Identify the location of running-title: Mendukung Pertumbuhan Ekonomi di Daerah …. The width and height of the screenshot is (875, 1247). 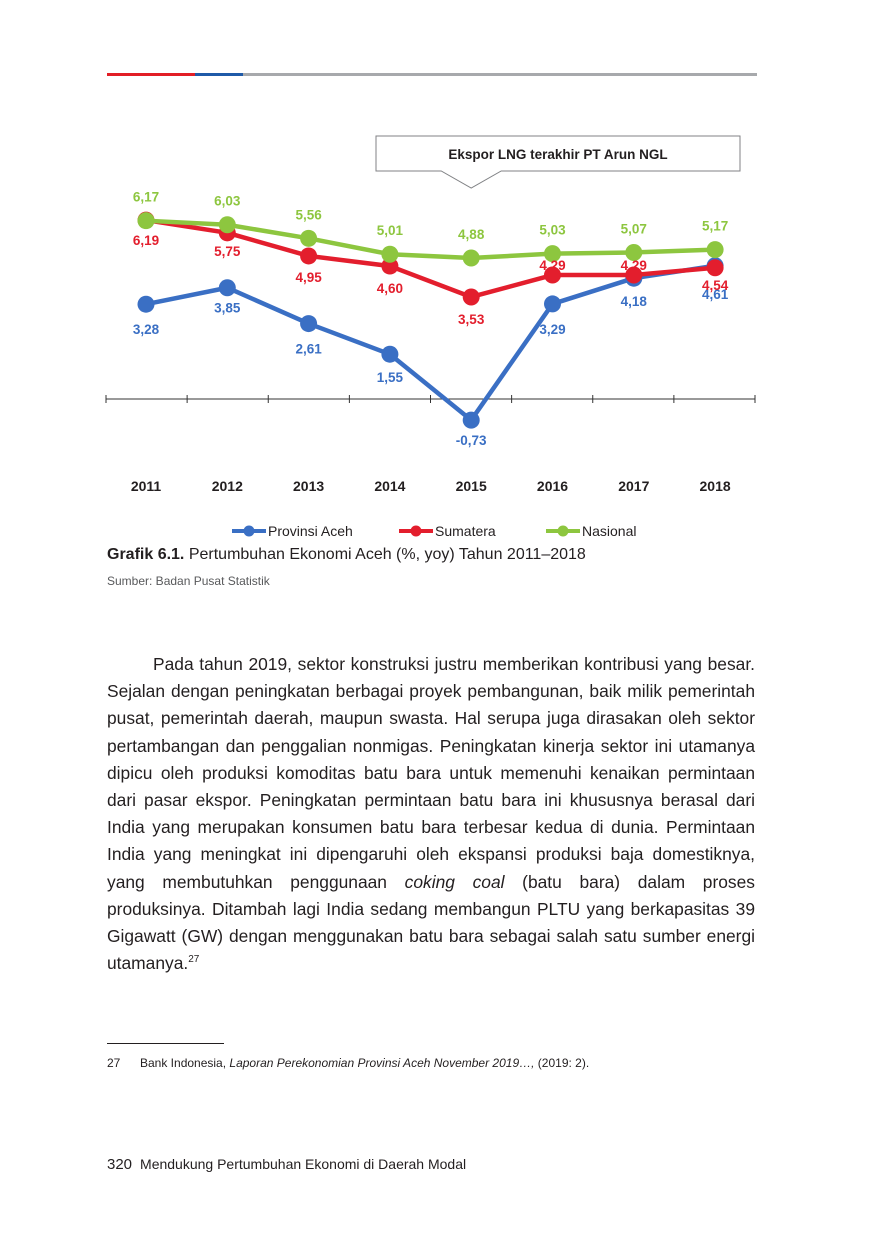
(303, 1164).